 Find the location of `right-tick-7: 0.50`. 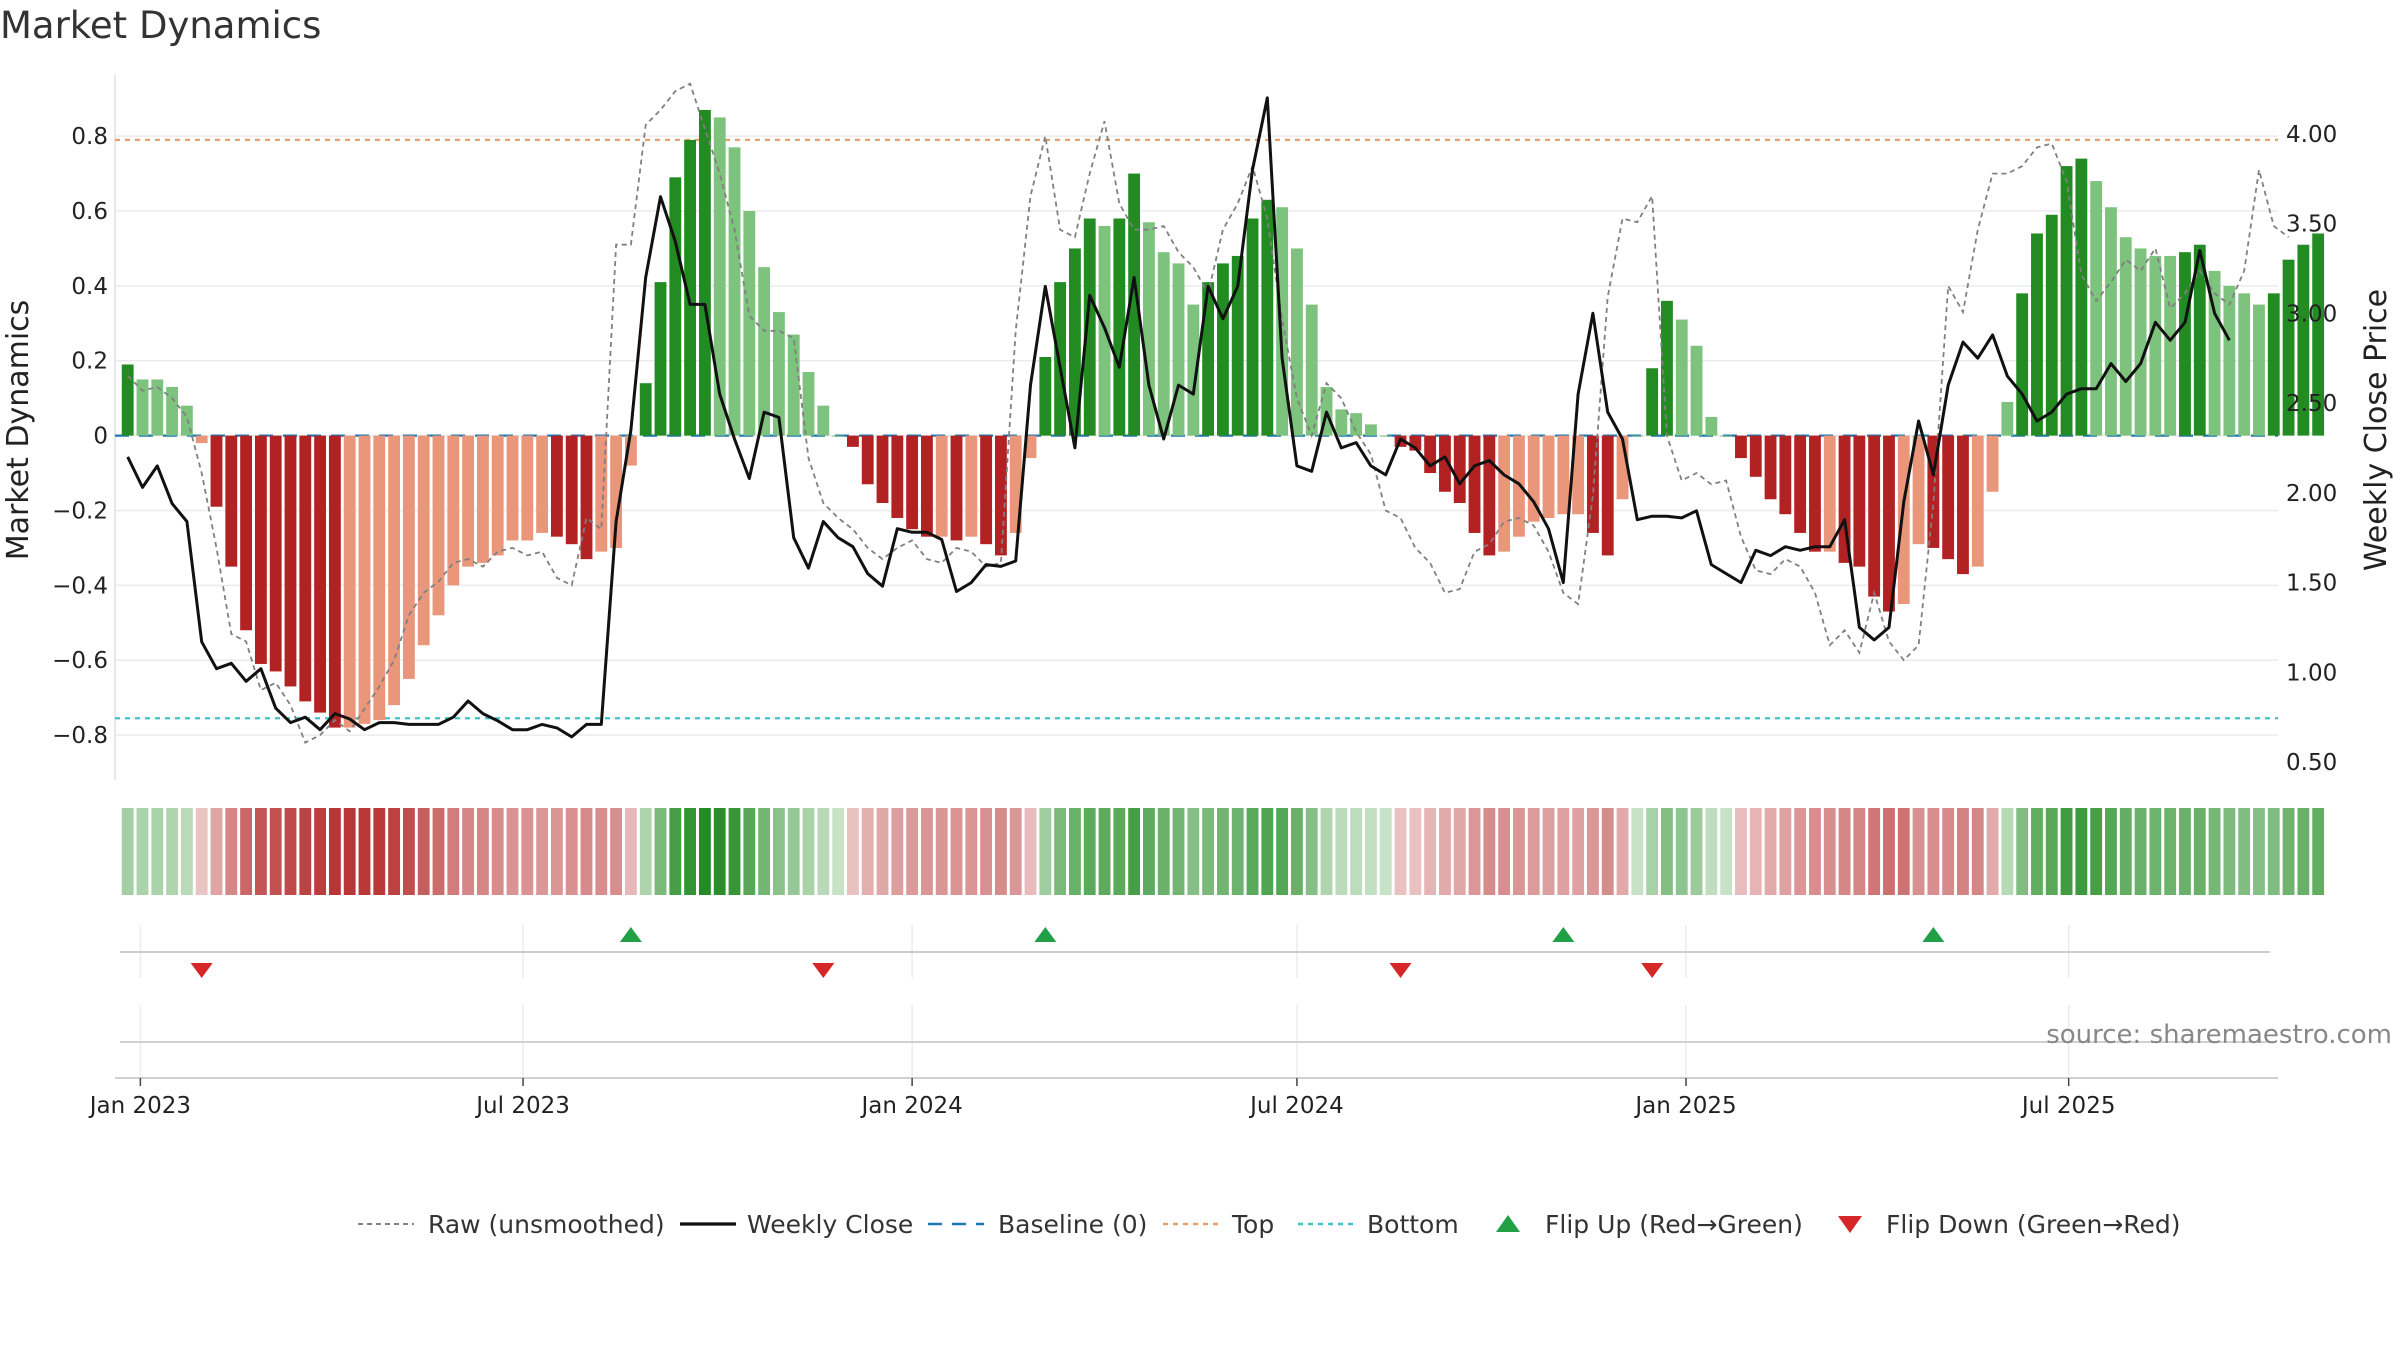

right-tick-7: 0.50 is located at coordinates (2311, 763).